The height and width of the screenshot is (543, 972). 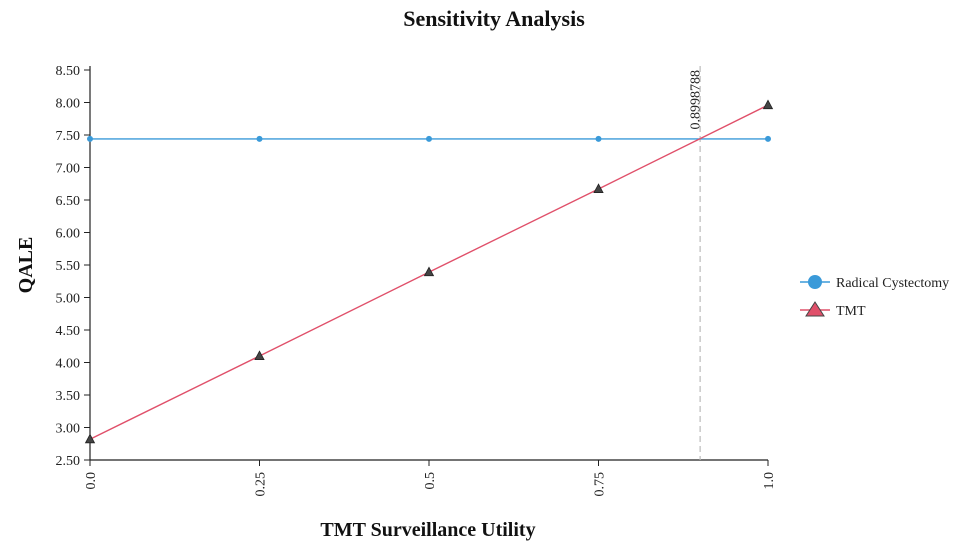 I want to click on x-tick-label: 0.75, so click(x=600, y=484).